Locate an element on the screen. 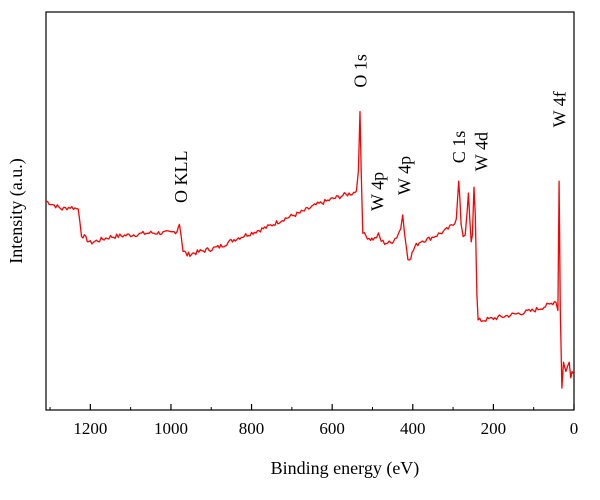 The height and width of the screenshot is (500, 600). peak-label: O 1s is located at coordinates (360, 71).